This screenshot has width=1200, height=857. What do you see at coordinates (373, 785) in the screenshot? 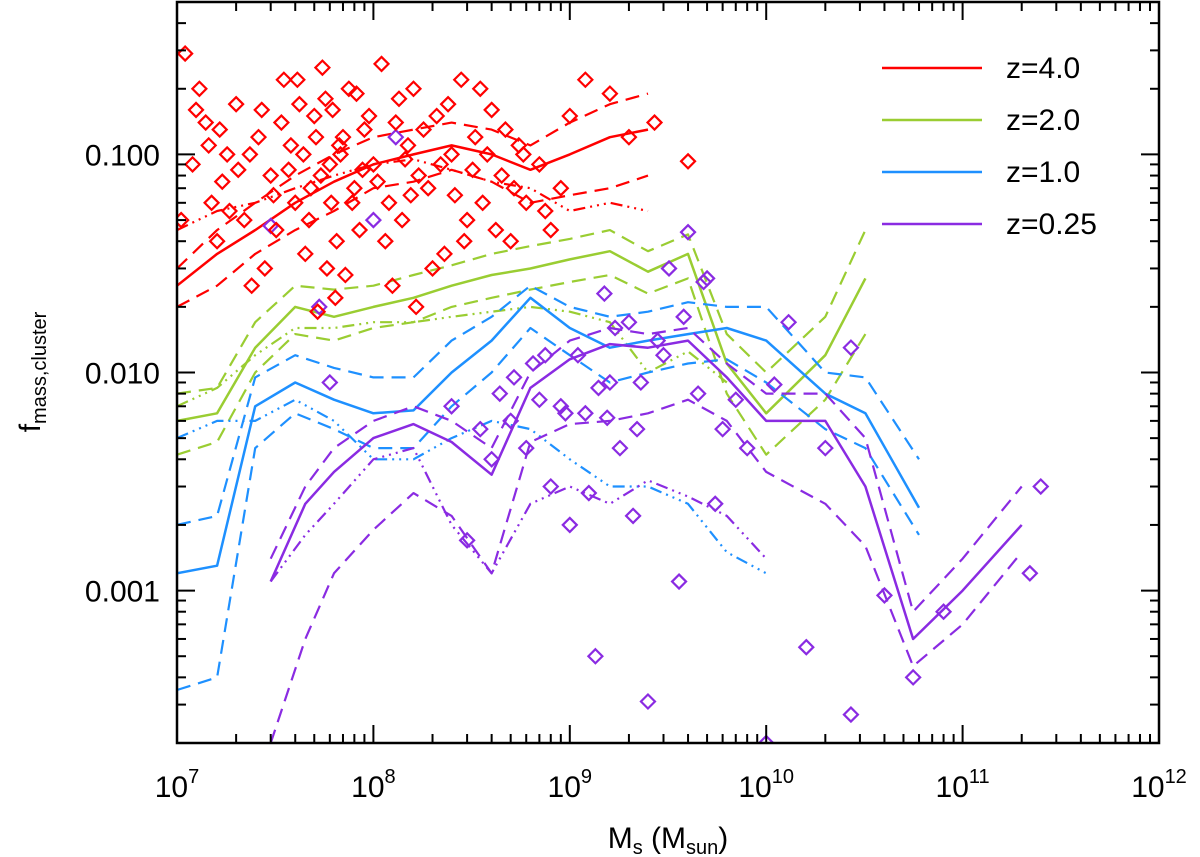
I see `x-tick-label-1: 10⁸` at bounding box center [373, 785].